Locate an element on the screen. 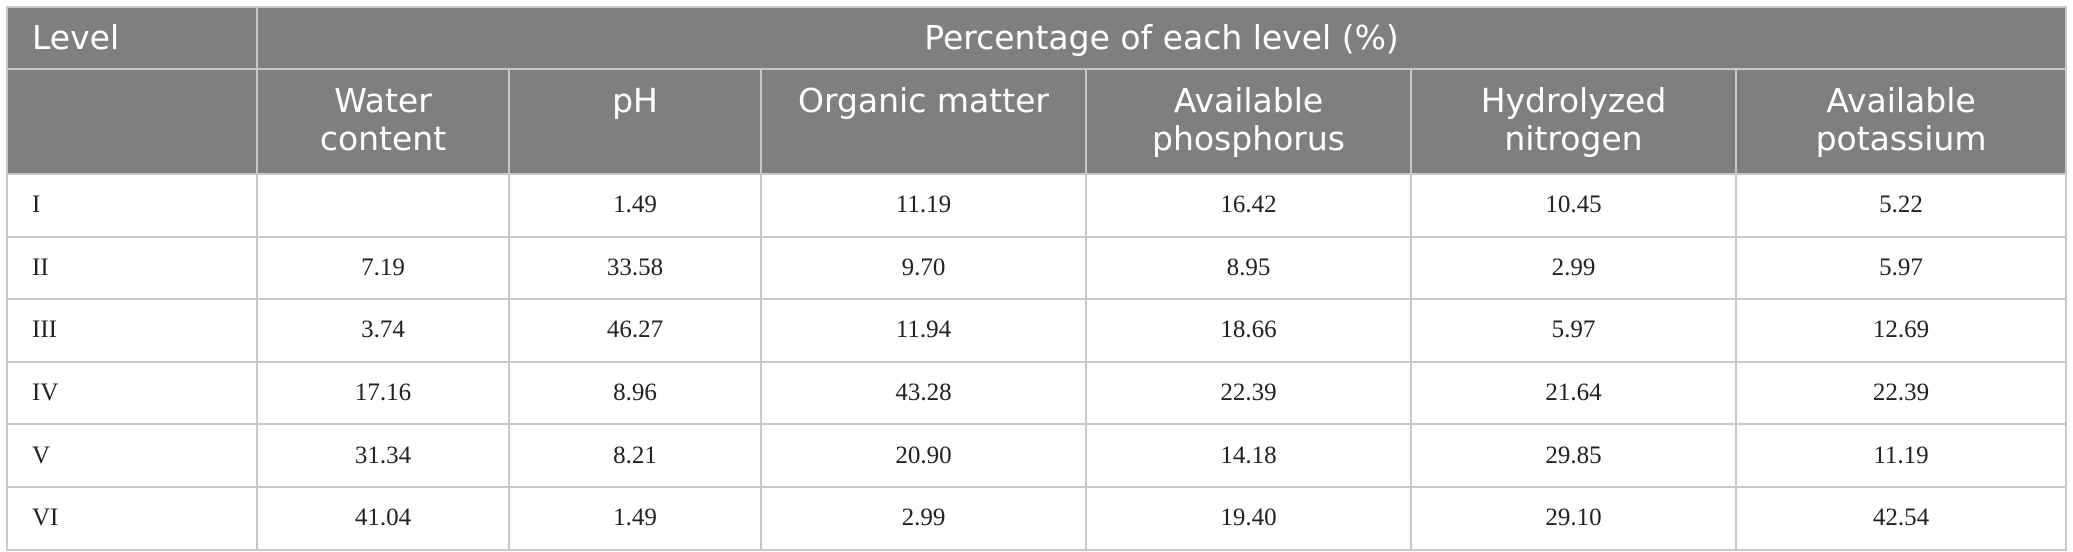 The image size is (2073, 552). available-phosphorus-cell: 18.66 is located at coordinates (1248, 330).